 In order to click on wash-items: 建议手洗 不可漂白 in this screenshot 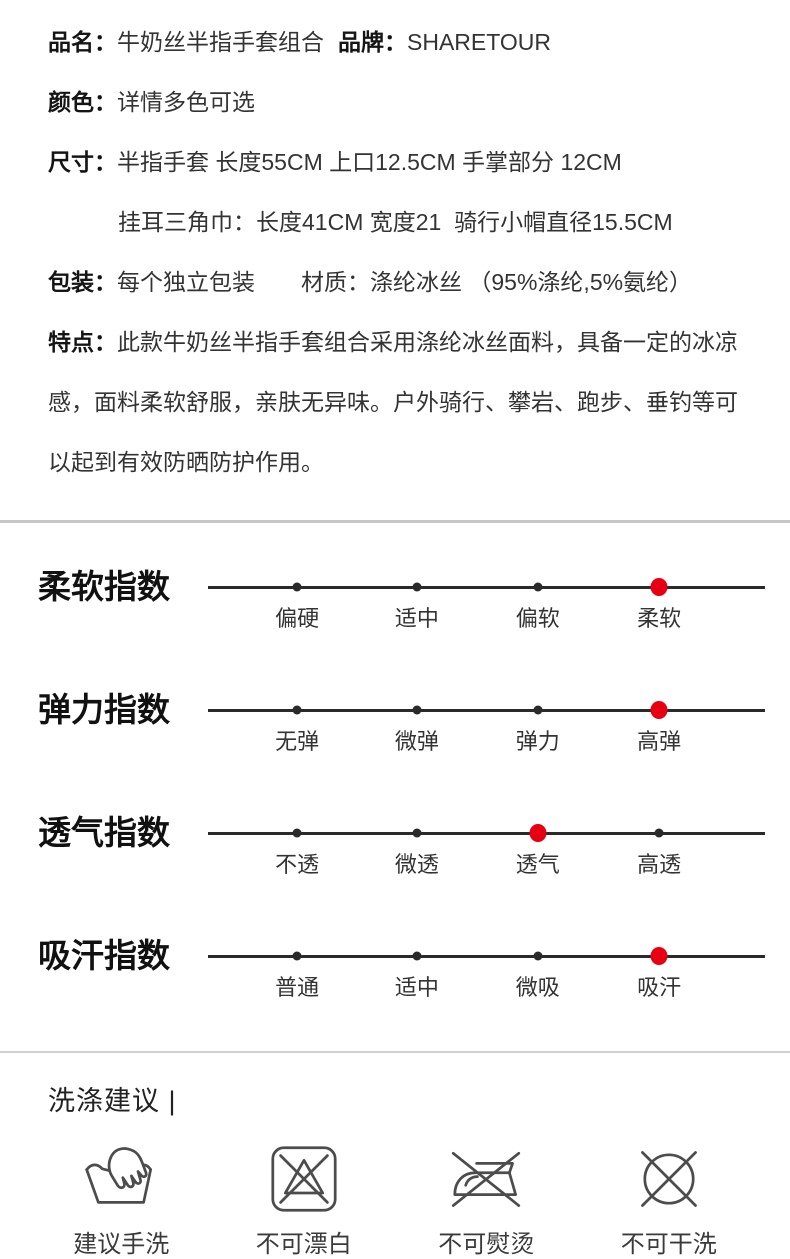, I will do `click(395, 1199)`.